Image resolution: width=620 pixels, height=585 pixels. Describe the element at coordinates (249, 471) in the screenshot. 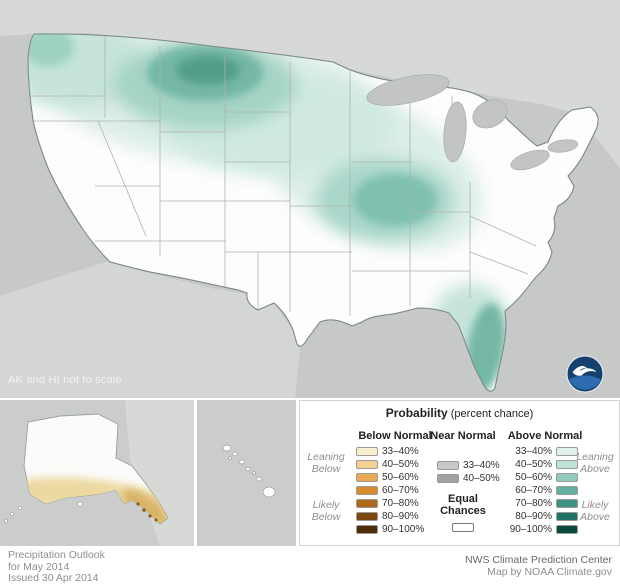

I see `hawaiian-islands` at that location.